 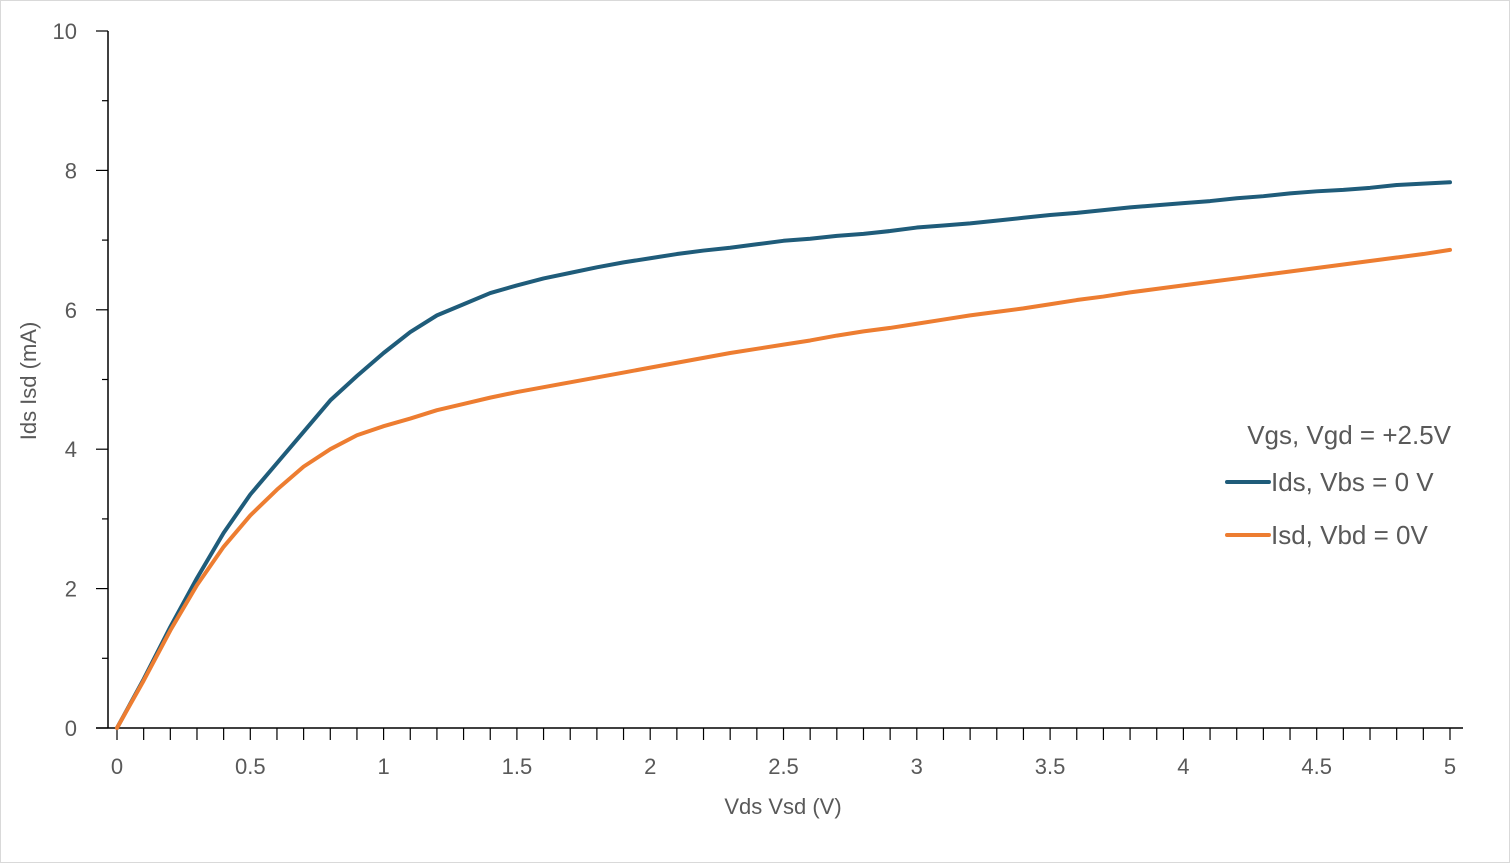 What do you see at coordinates (650, 766) in the screenshot?
I see `x-tick-label: 2` at bounding box center [650, 766].